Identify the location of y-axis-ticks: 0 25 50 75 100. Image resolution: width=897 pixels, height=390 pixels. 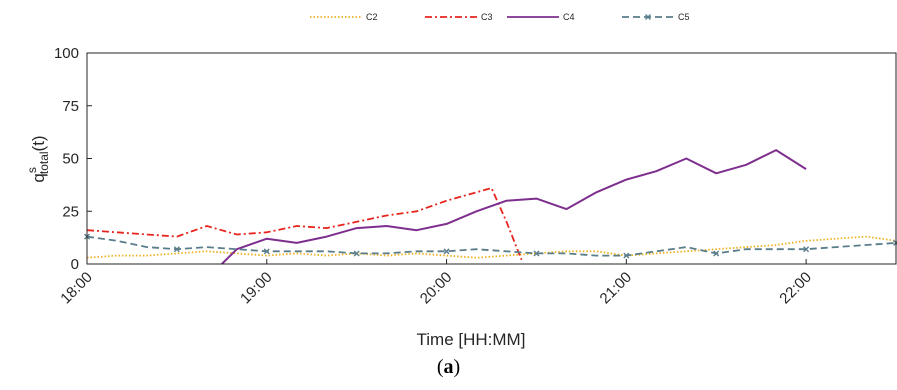
(73, 159).